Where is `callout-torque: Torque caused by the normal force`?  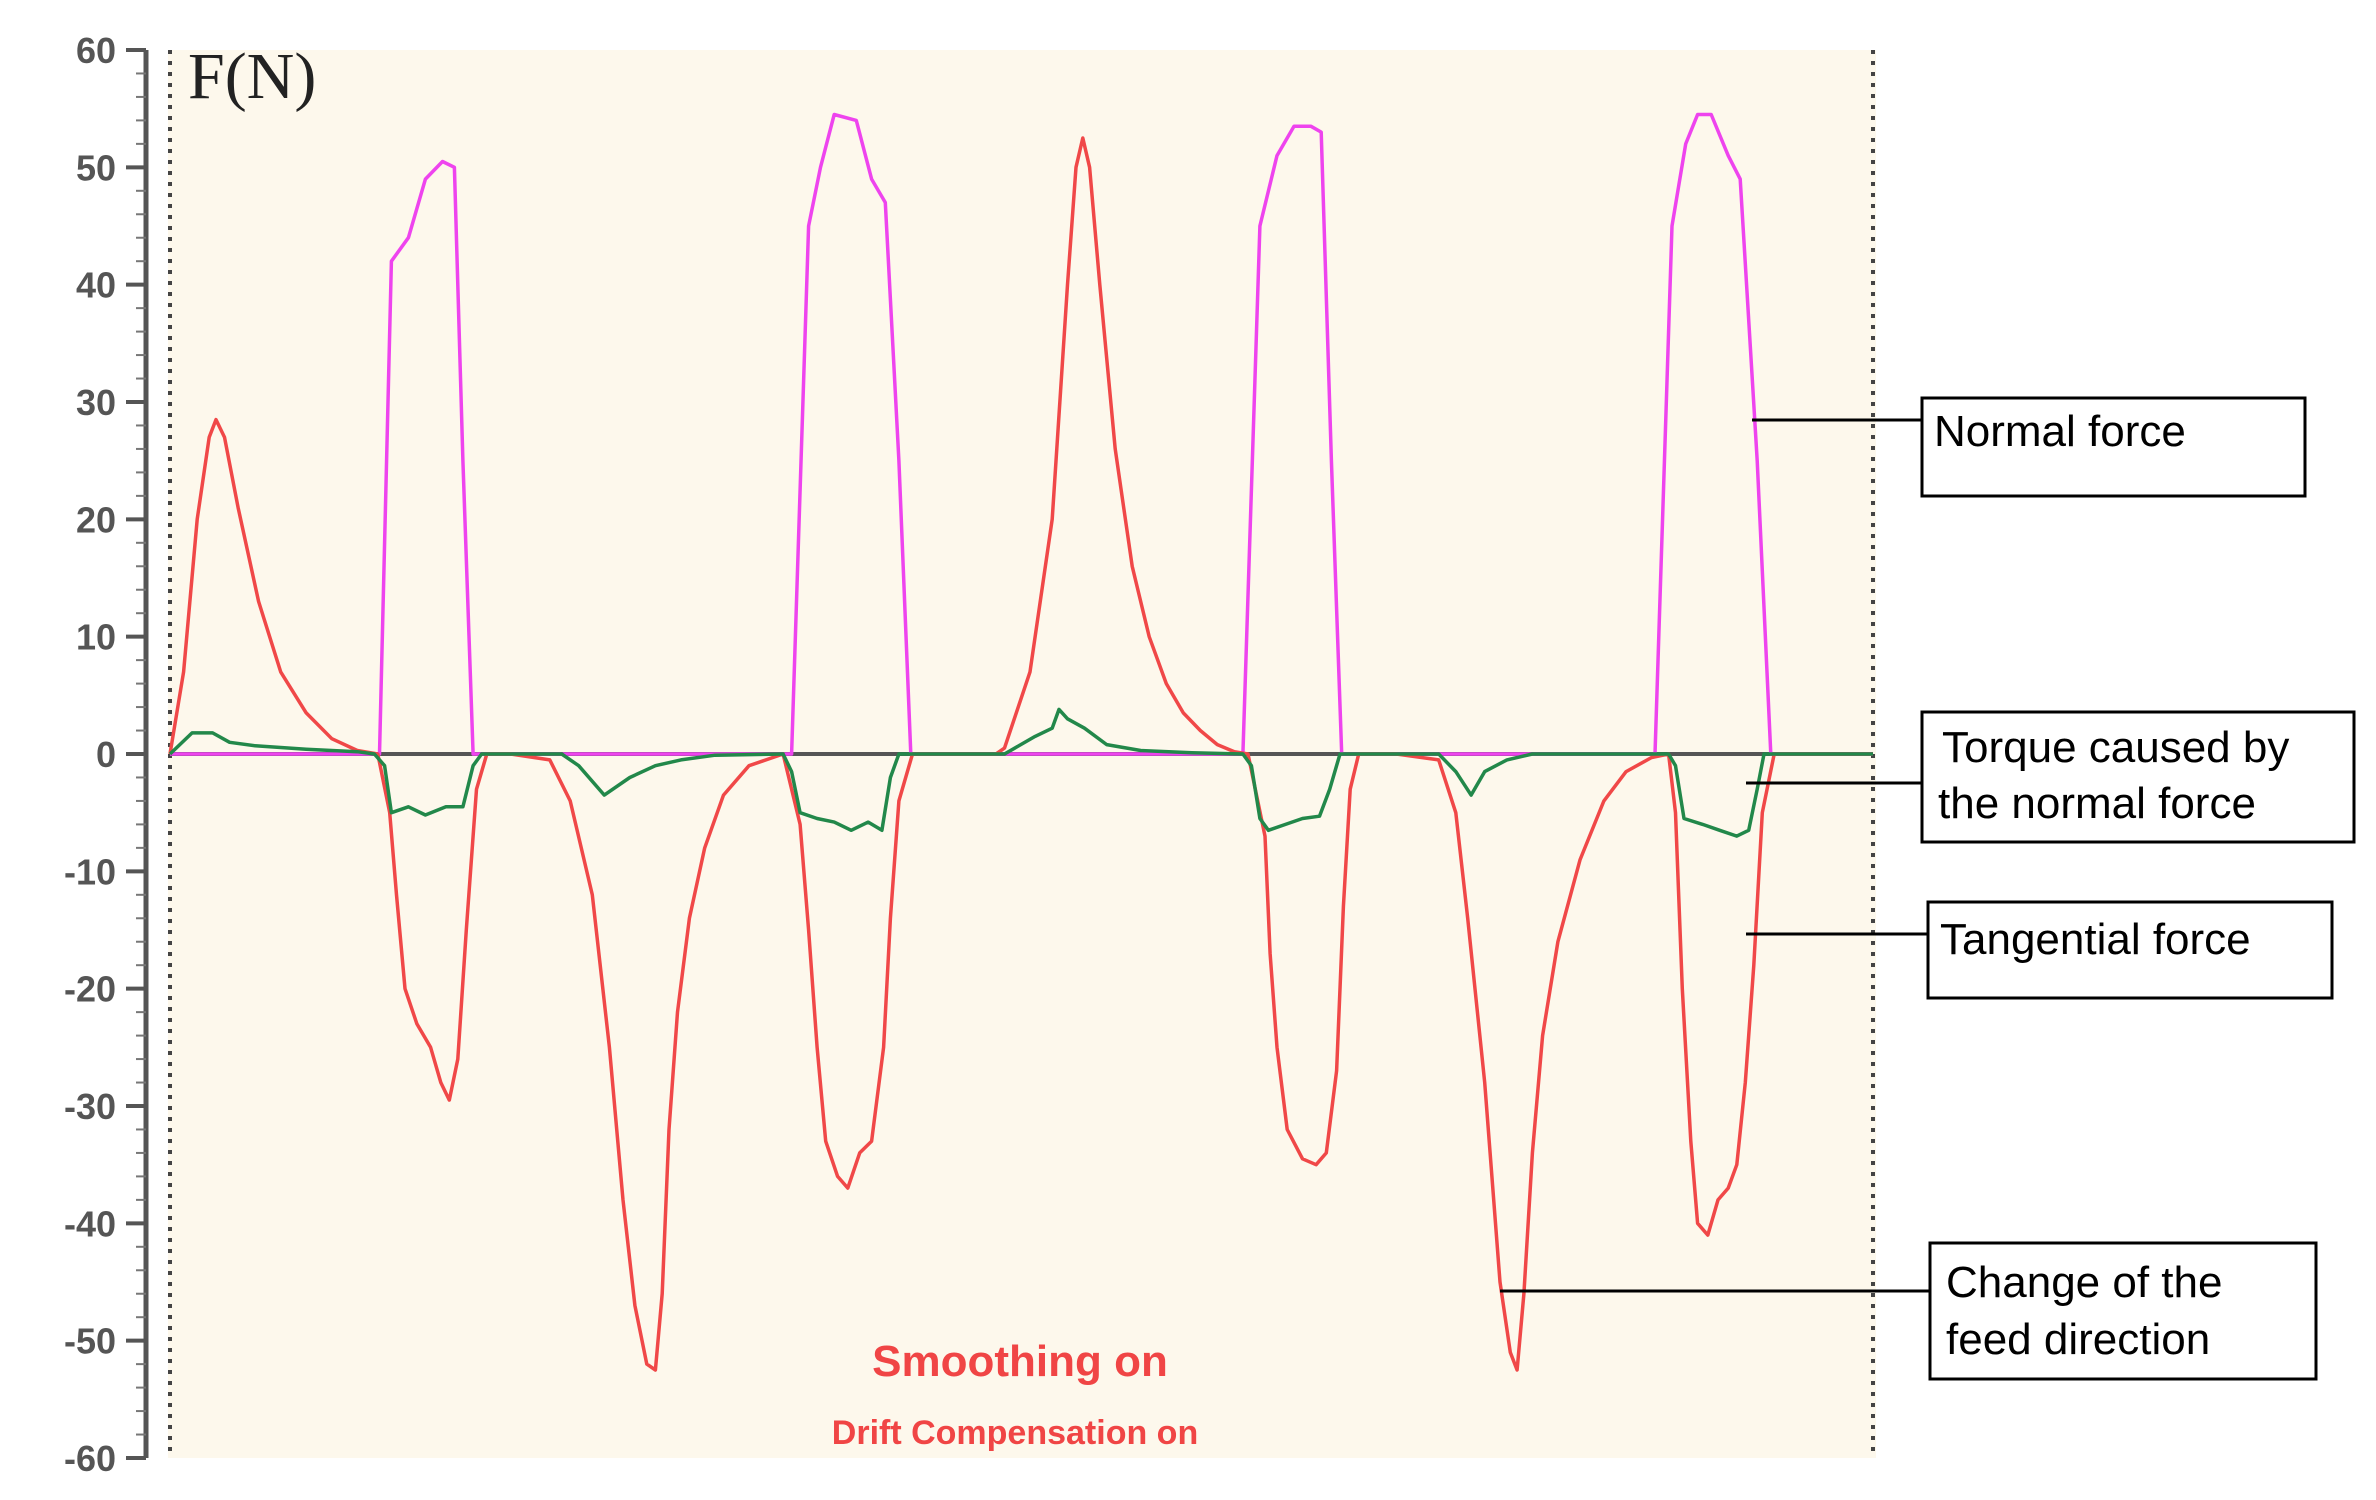 callout-torque: Torque caused by the normal force is located at coordinates (2051, 777).